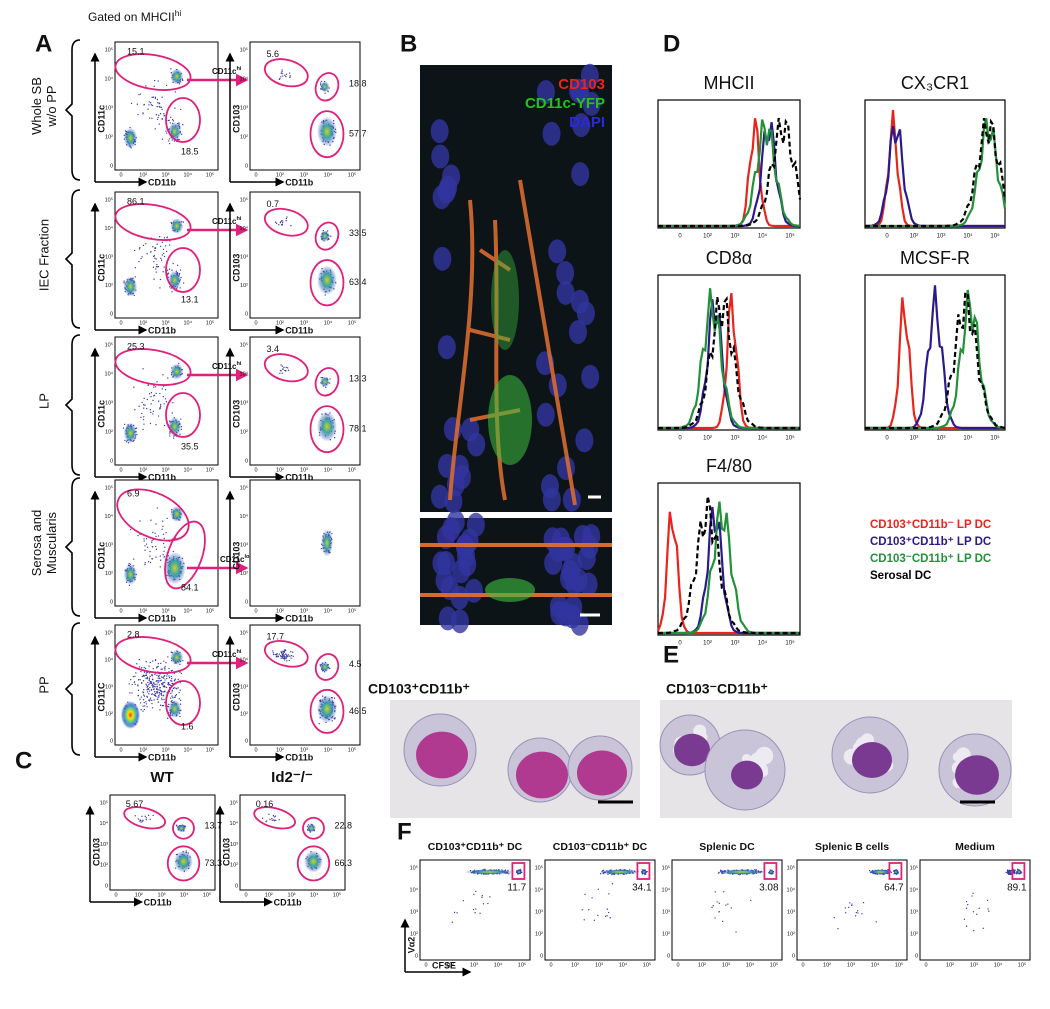  Describe the element at coordinates (358, 233) in the screenshot. I see `gate-percent: 33.5` at that location.